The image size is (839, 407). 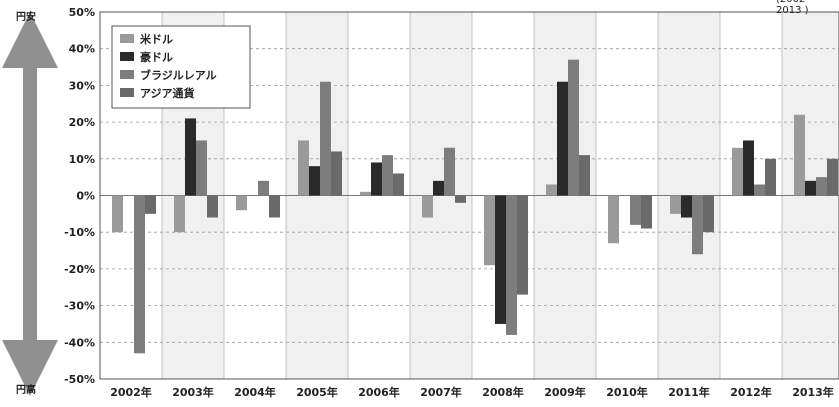 I want to click on y-tick-label: -30%, so click(x=79, y=306).